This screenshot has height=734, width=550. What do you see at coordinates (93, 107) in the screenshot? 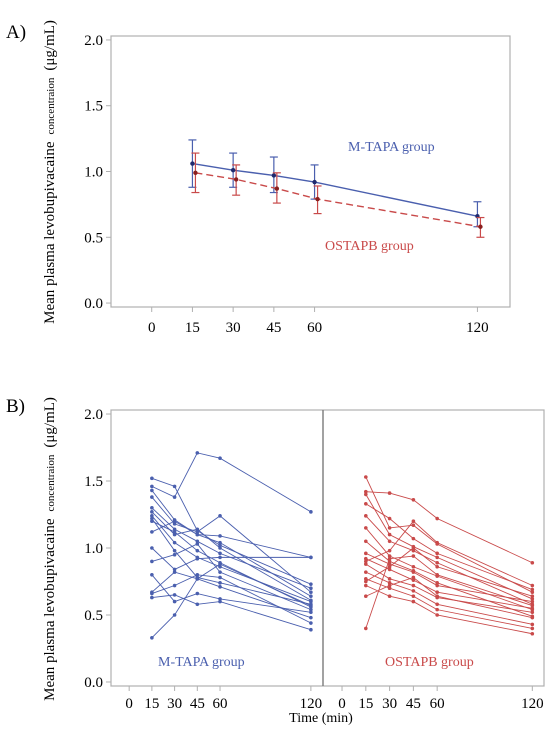
I see `panel-a-y-tick-label: 1.5` at bounding box center [93, 107].